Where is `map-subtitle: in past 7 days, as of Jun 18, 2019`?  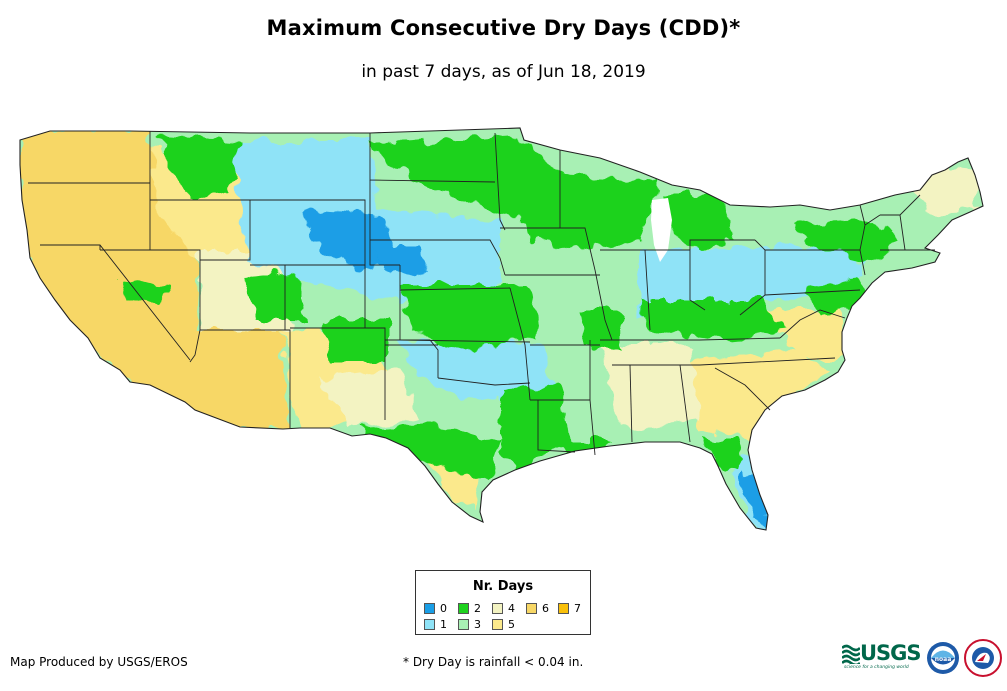 map-subtitle: in past 7 days, as of Jun 18, 2019 is located at coordinates (503, 72).